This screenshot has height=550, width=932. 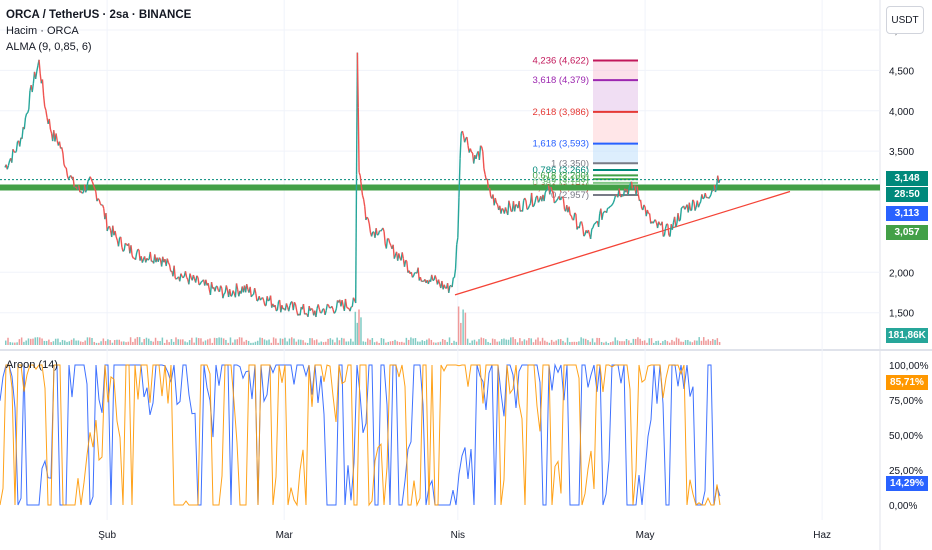 What do you see at coordinates (907, 382) in the screenshot?
I see `axis-value-tag: 85,71%` at bounding box center [907, 382].